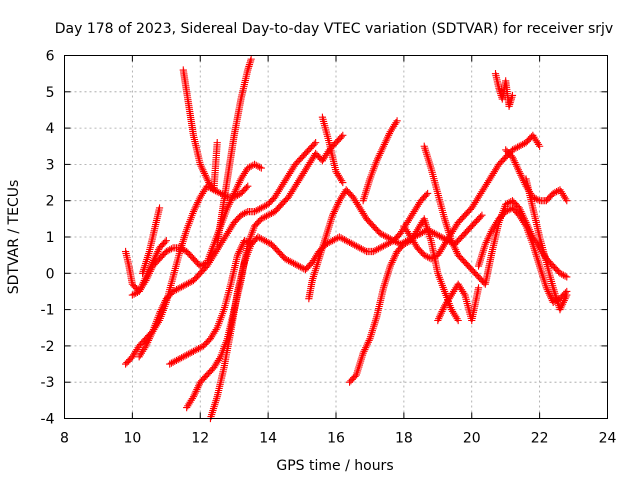 The image size is (640, 480). What do you see at coordinates (540, 439) in the screenshot?
I see `x-tick-label: 22` at bounding box center [540, 439].